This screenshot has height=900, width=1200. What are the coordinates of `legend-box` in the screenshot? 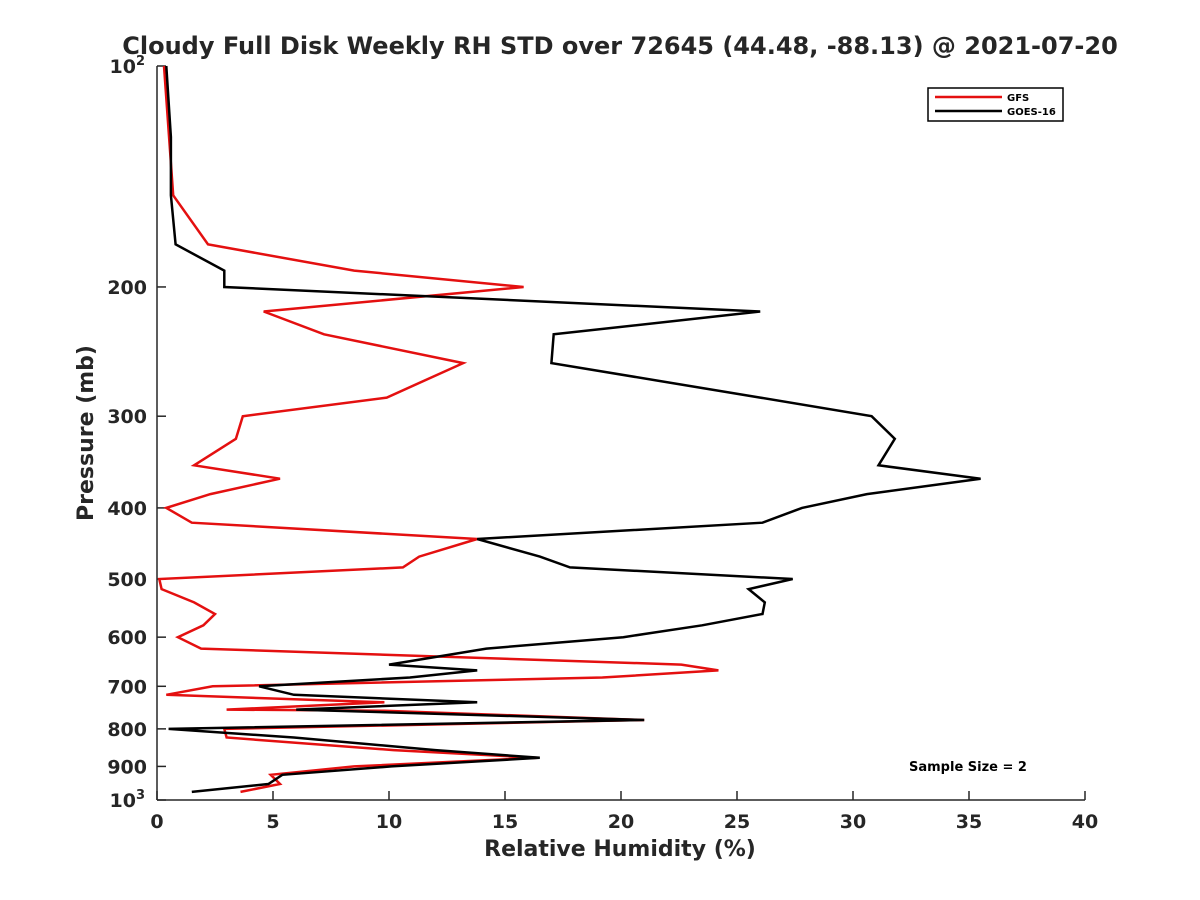 It's located at (995, 104).